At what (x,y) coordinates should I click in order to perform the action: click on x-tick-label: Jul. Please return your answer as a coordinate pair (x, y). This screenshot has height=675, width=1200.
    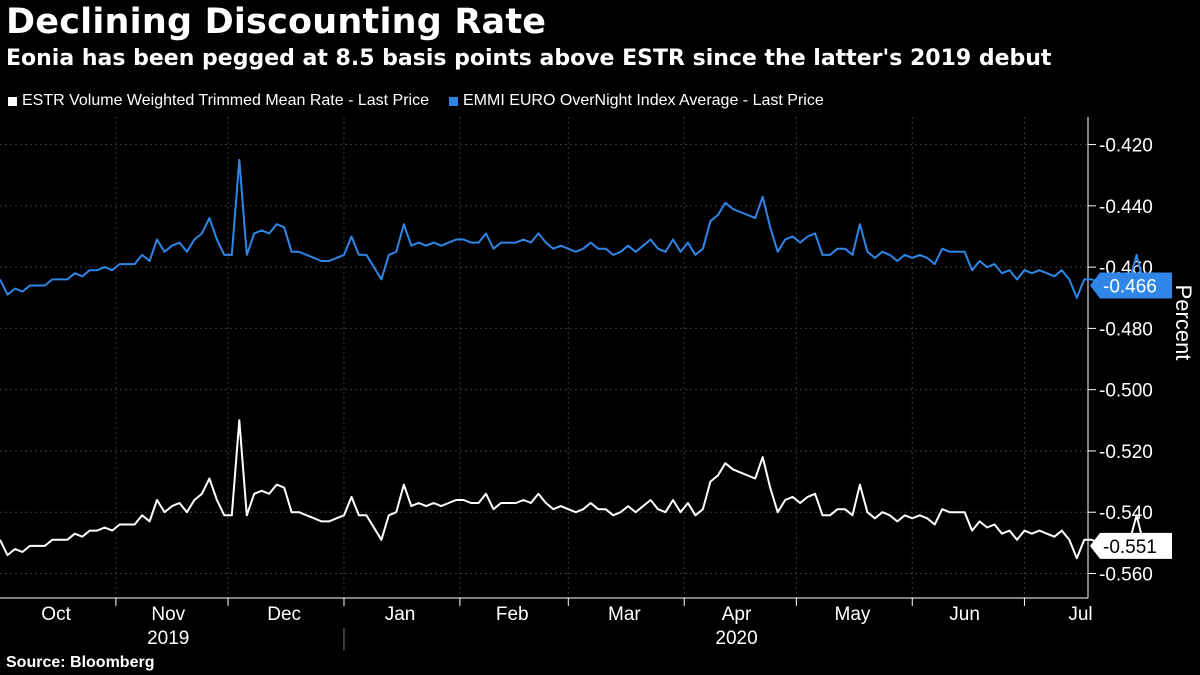
    Looking at the image, I should click on (1080, 614).